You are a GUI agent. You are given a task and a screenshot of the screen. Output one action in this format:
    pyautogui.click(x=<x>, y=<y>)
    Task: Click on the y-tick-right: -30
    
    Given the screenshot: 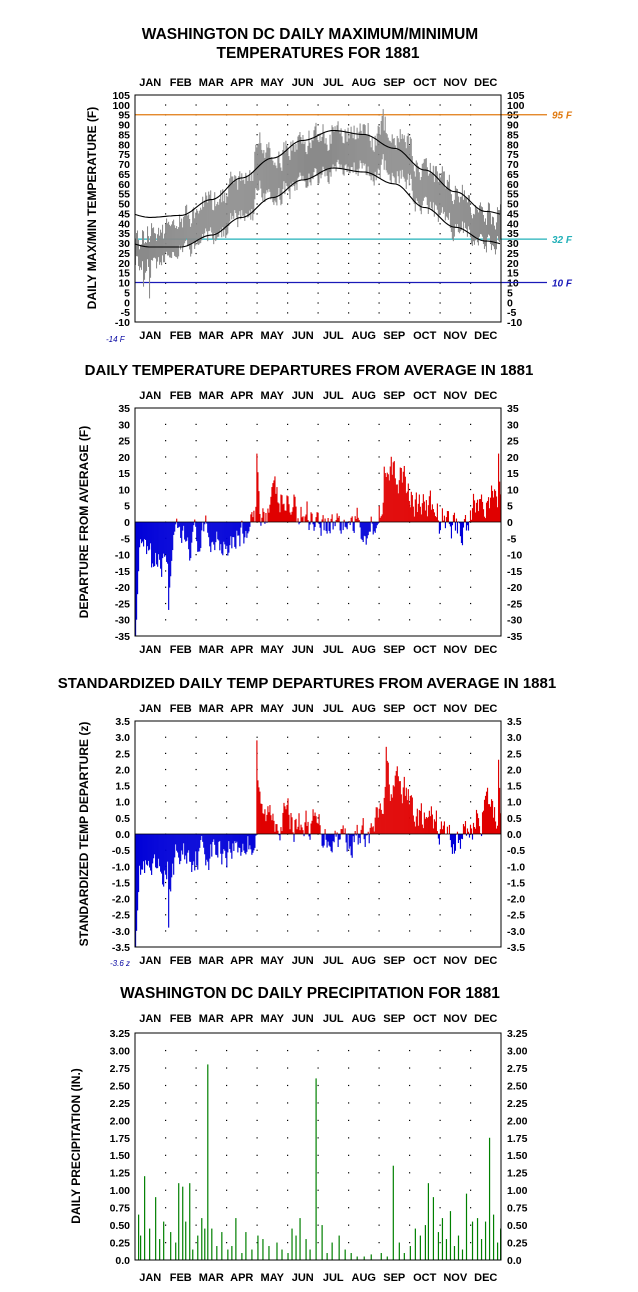 What is the action you would take?
    pyautogui.click(x=514, y=621)
    